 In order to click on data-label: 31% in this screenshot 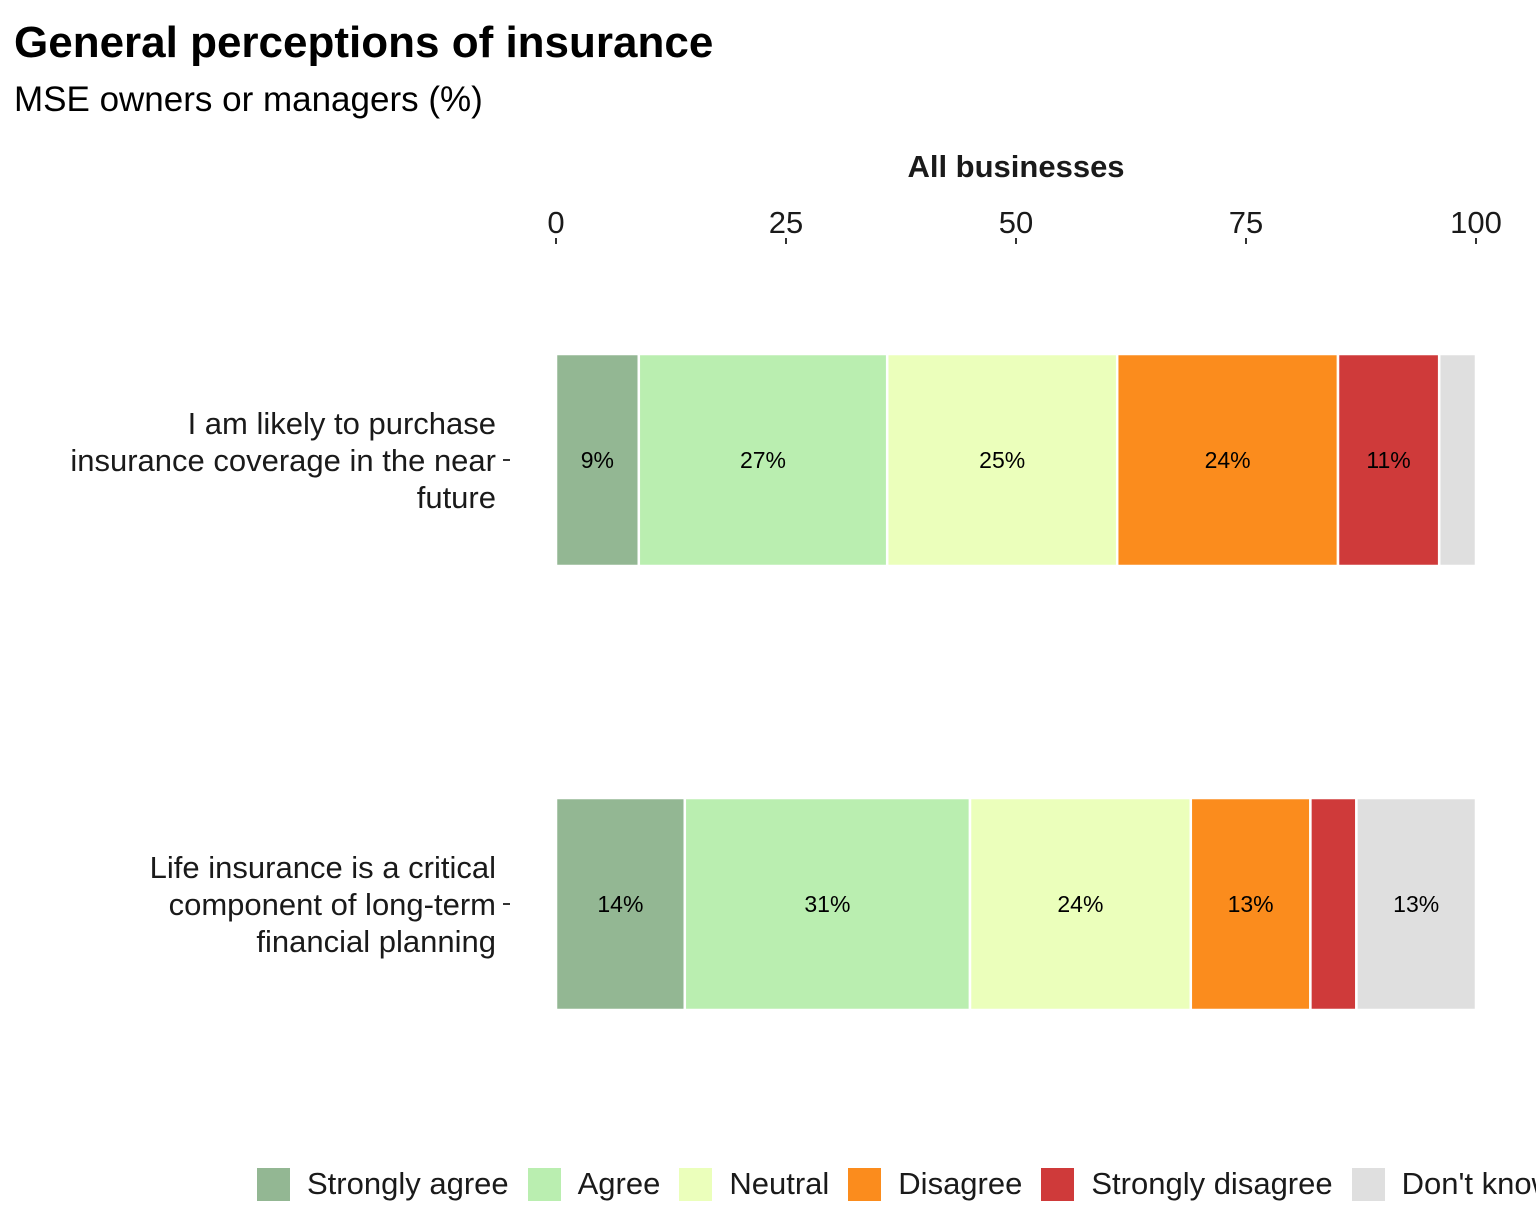, I will do `click(827, 904)`.